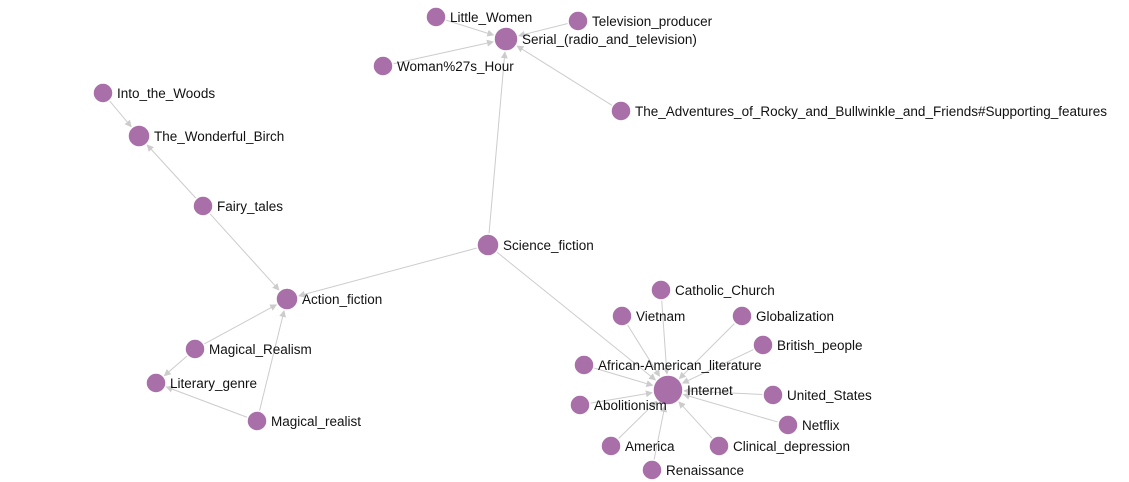 This screenshot has width=1129, height=482. I want to click on node-label-british-people: British_people, so click(820, 345).